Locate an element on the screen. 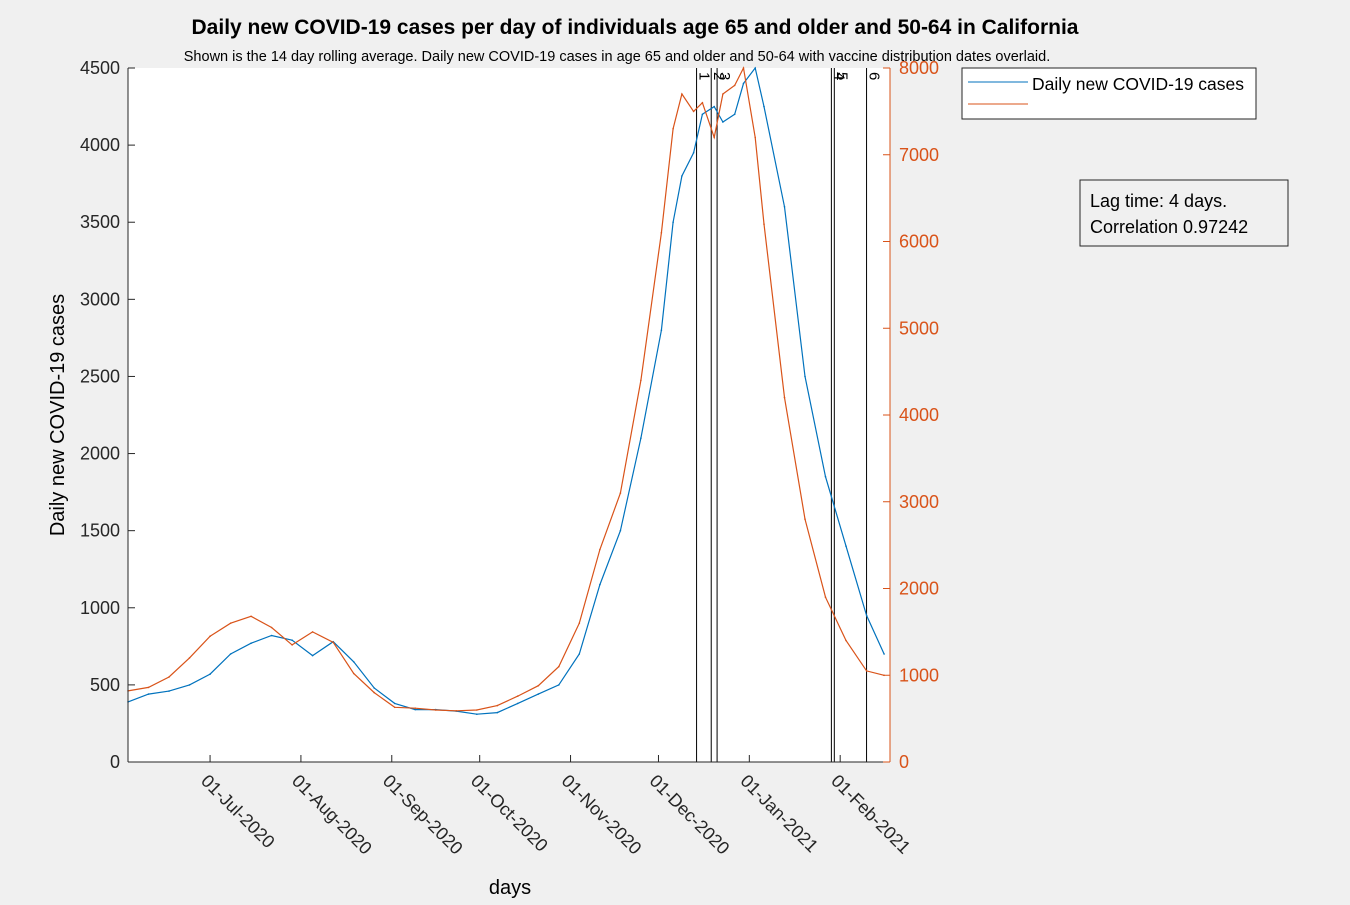 The width and height of the screenshot is (1350, 905). x-tick-label: 01-Aug-2020 is located at coordinates (332, 815).